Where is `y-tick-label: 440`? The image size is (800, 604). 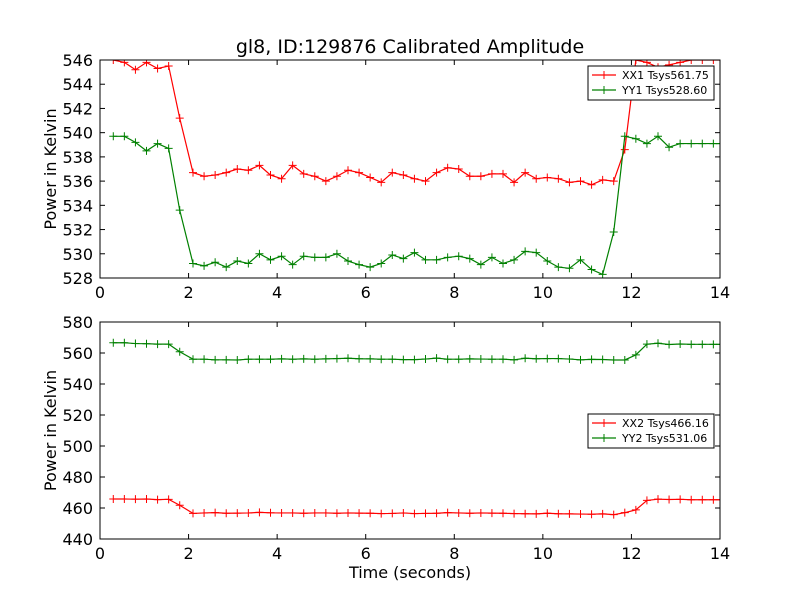 y-tick-label: 440 is located at coordinates (77, 539).